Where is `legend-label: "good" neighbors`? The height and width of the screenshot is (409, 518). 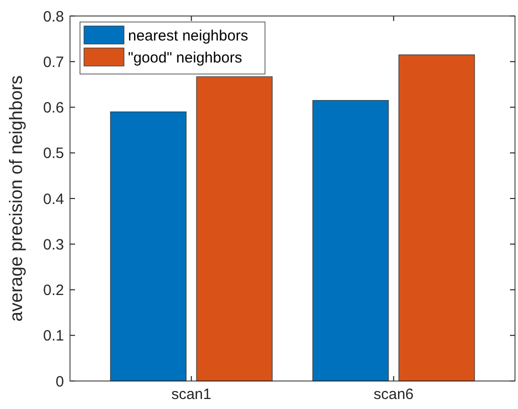 legend-label: "good" neighbors is located at coordinates (185, 57).